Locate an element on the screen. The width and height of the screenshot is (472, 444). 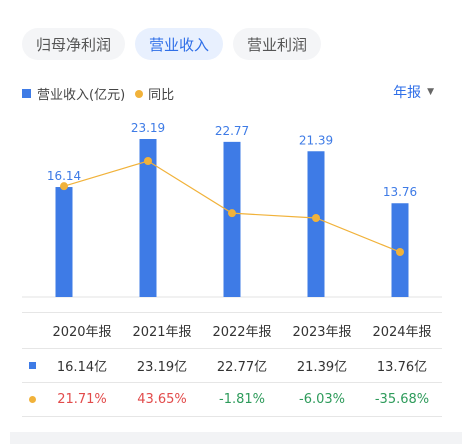
bar-value-label: 13.76 is located at coordinates (400, 192).